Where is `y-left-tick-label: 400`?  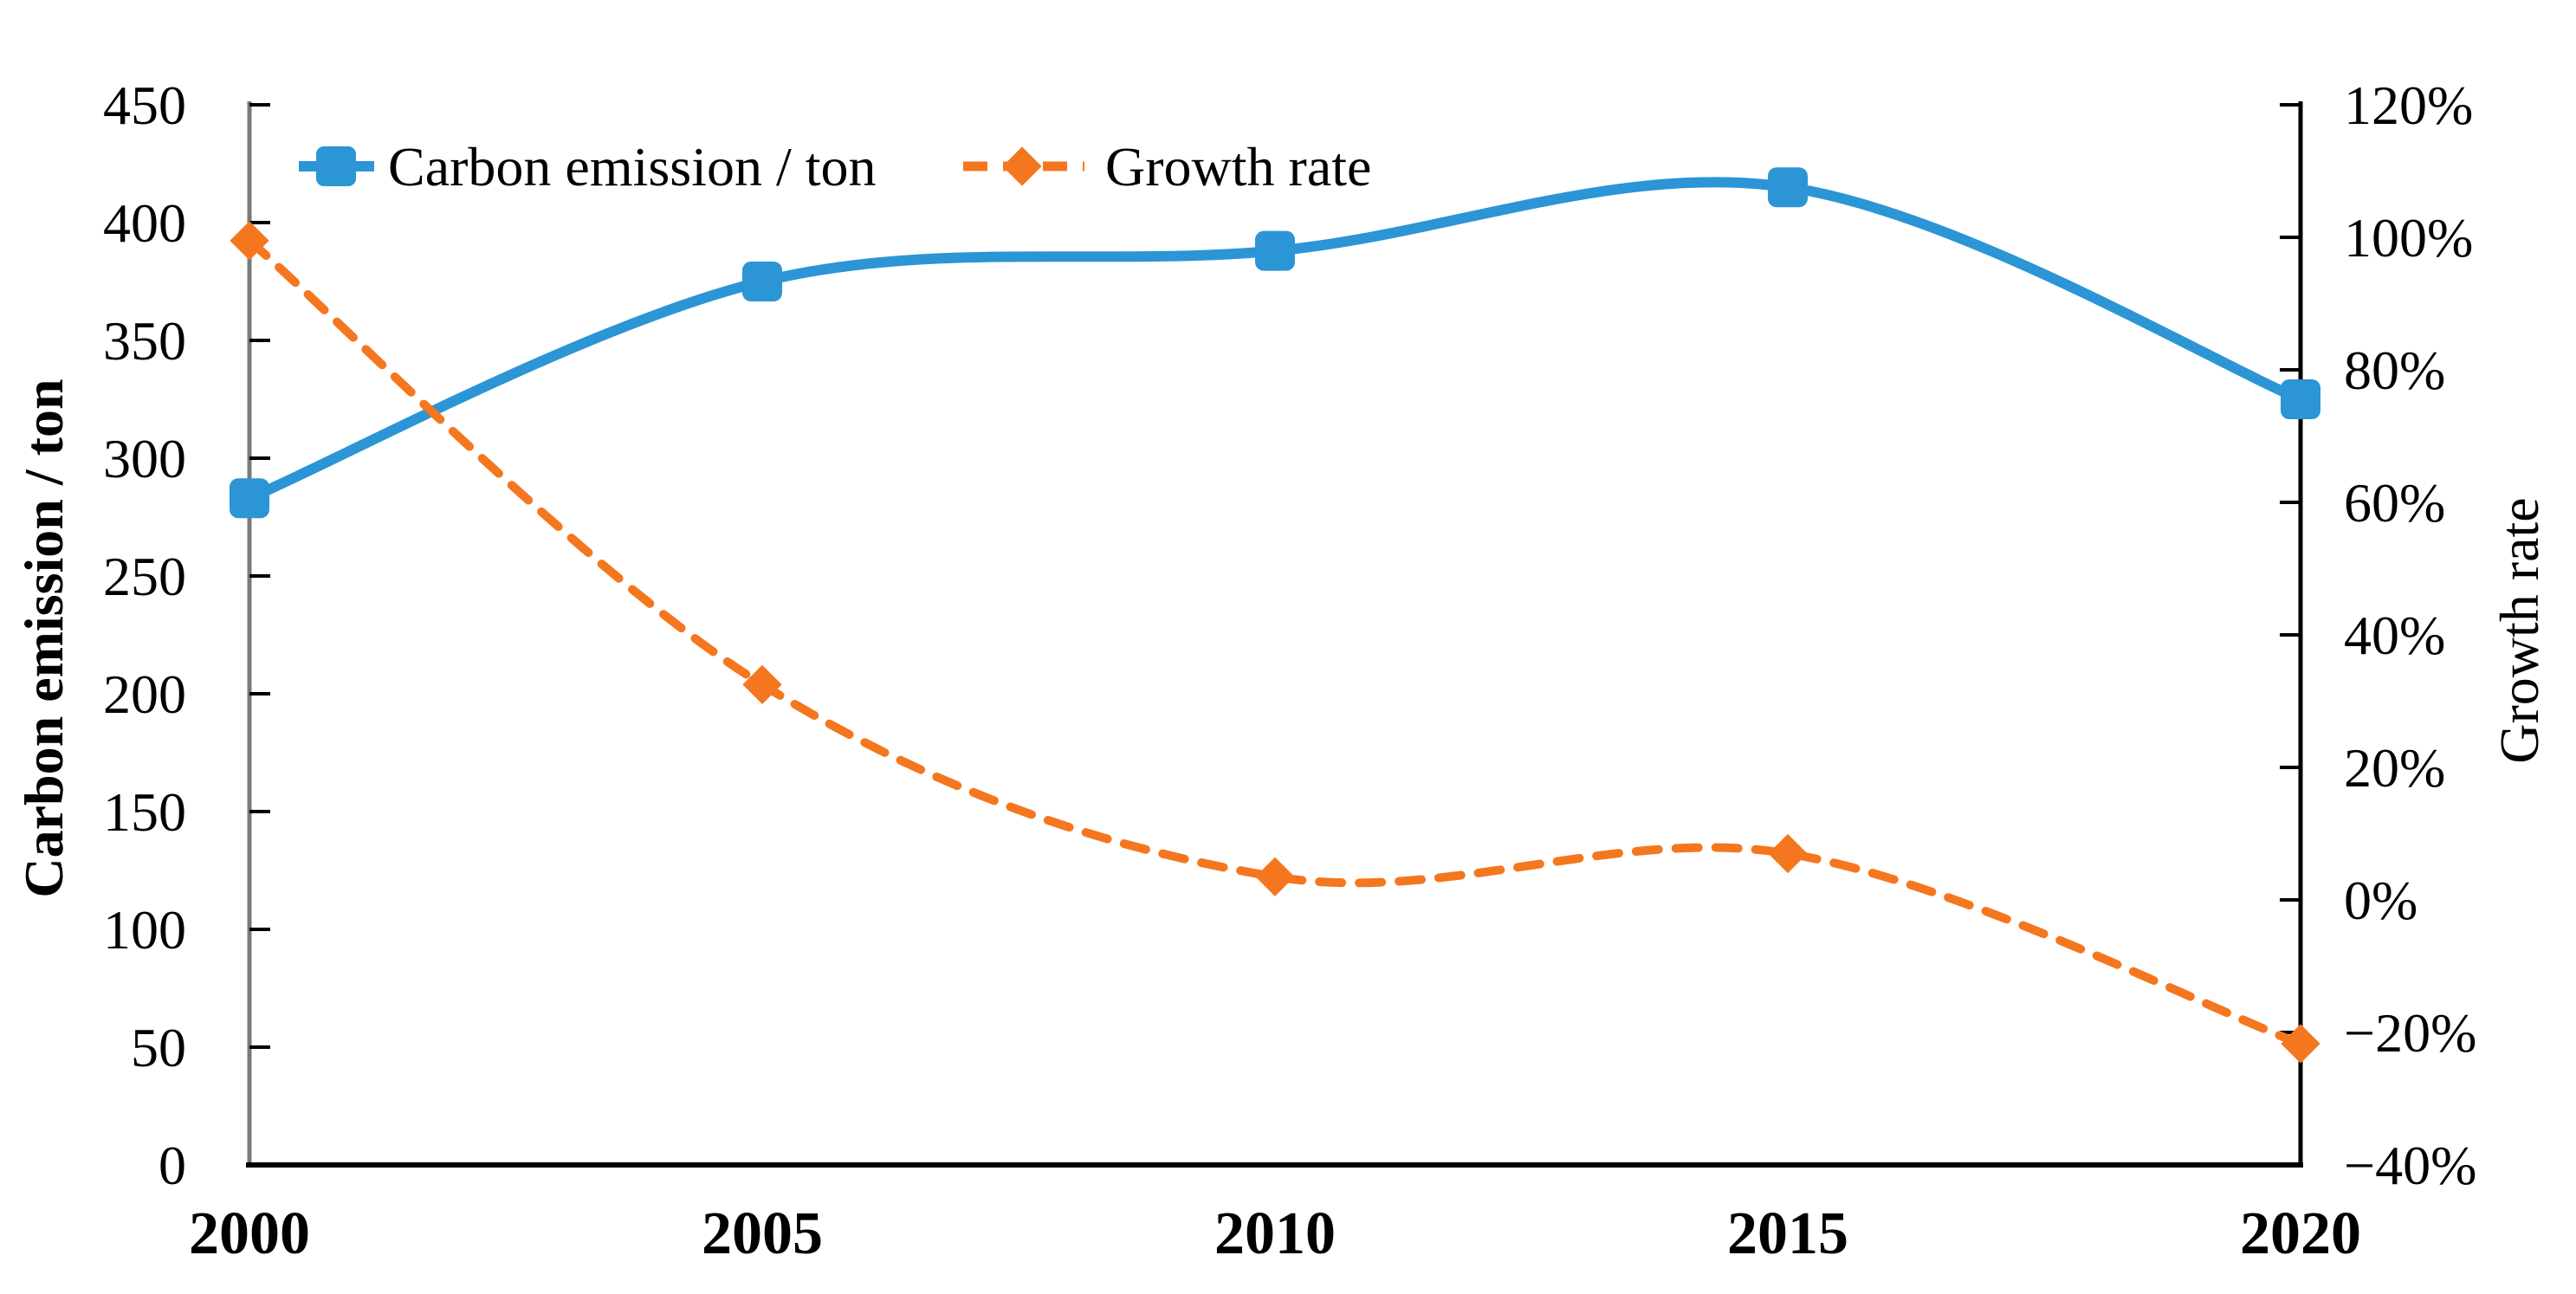
y-left-tick-label: 400 is located at coordinates (144, 223).